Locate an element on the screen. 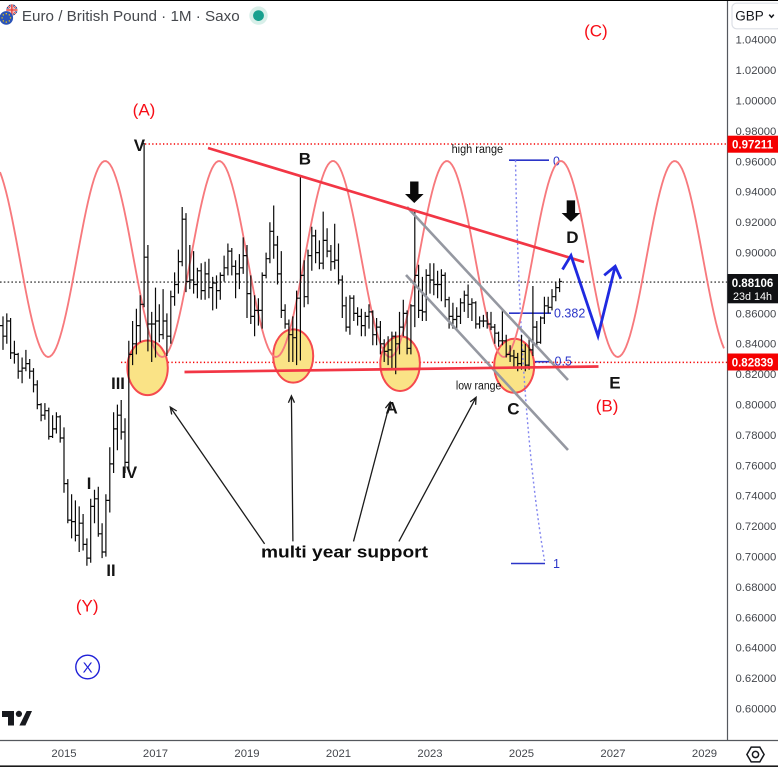 This screenshot has height=772, width=778. svg-text: 0.76000 is located at coordinates (756, 466).